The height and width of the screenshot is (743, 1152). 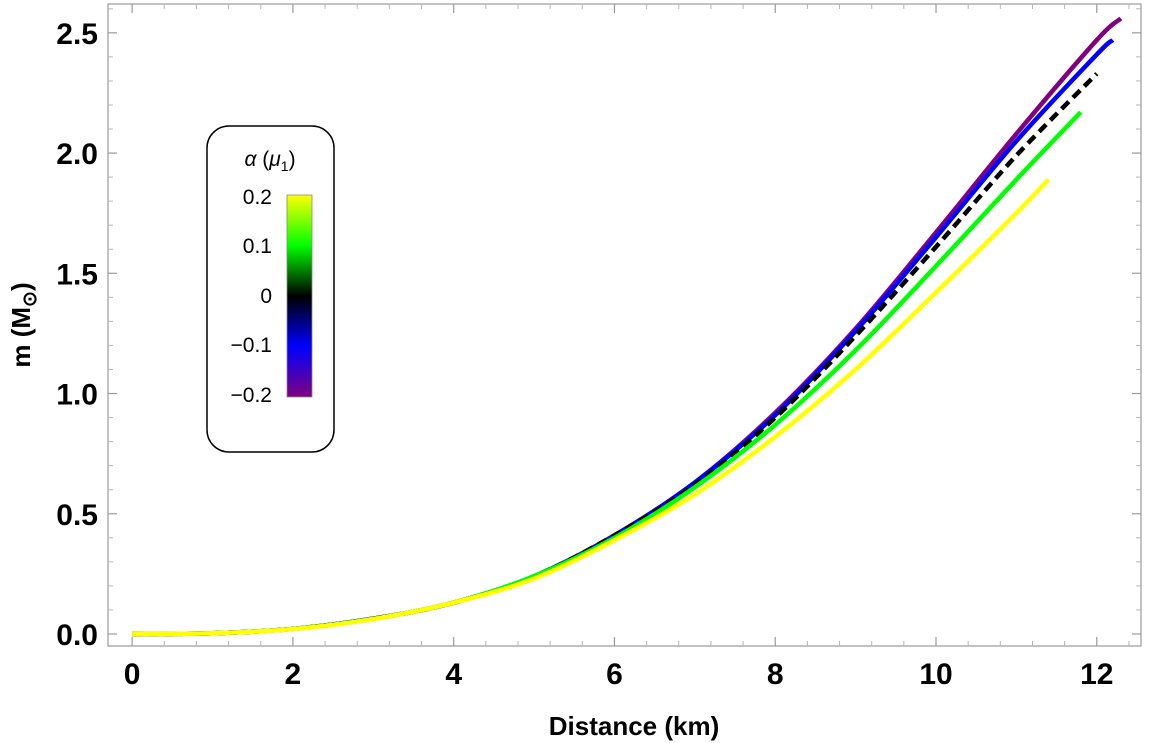 I want to click on colorbar-label: −0.2, so click(x=251, y=395).